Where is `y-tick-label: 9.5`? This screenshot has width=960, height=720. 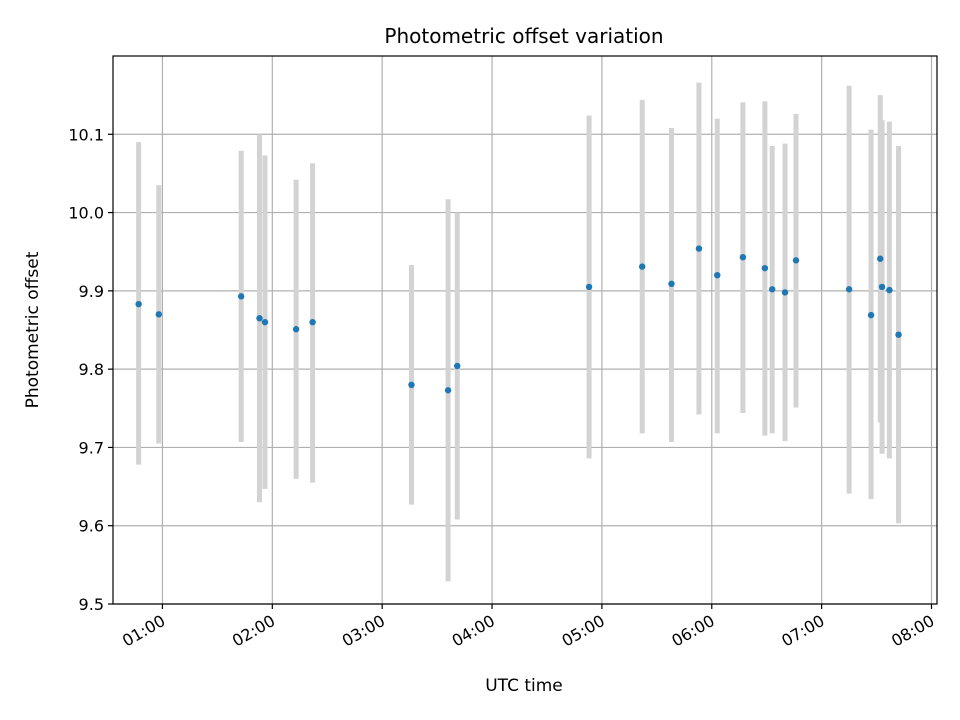 y-tick-label: 9.5 is located at coordinates (91, 604).